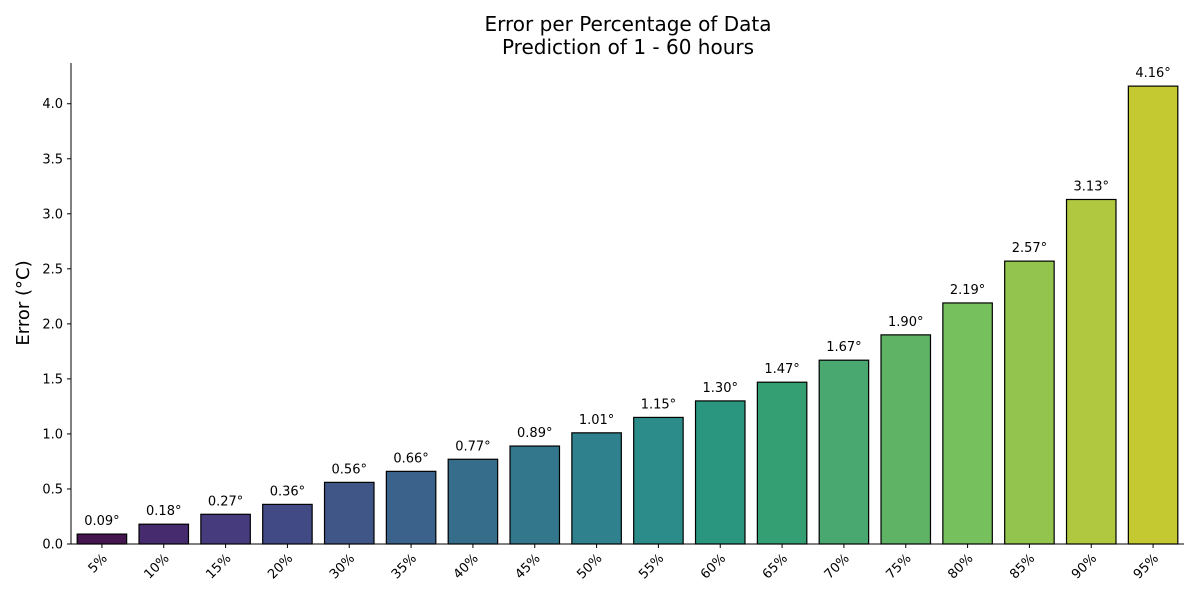 This screenshot has width=1200, height=600. I want to click on y-axis-label: Error (°C), so click(23, 302).